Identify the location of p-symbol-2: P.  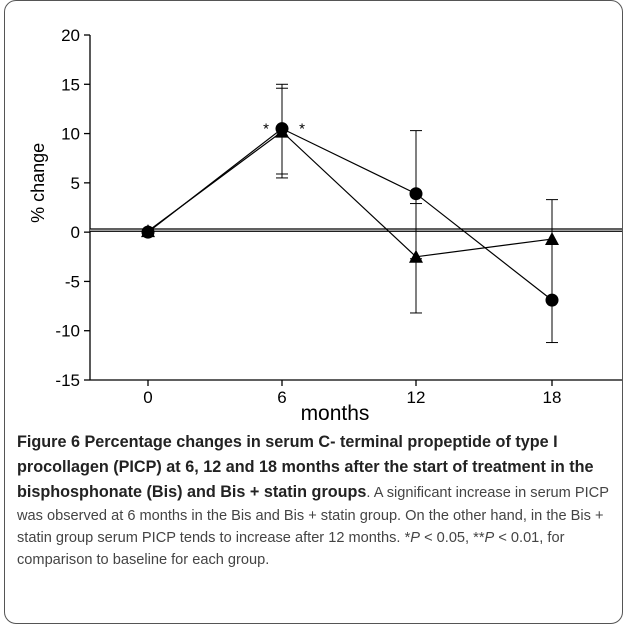
(489, 538).